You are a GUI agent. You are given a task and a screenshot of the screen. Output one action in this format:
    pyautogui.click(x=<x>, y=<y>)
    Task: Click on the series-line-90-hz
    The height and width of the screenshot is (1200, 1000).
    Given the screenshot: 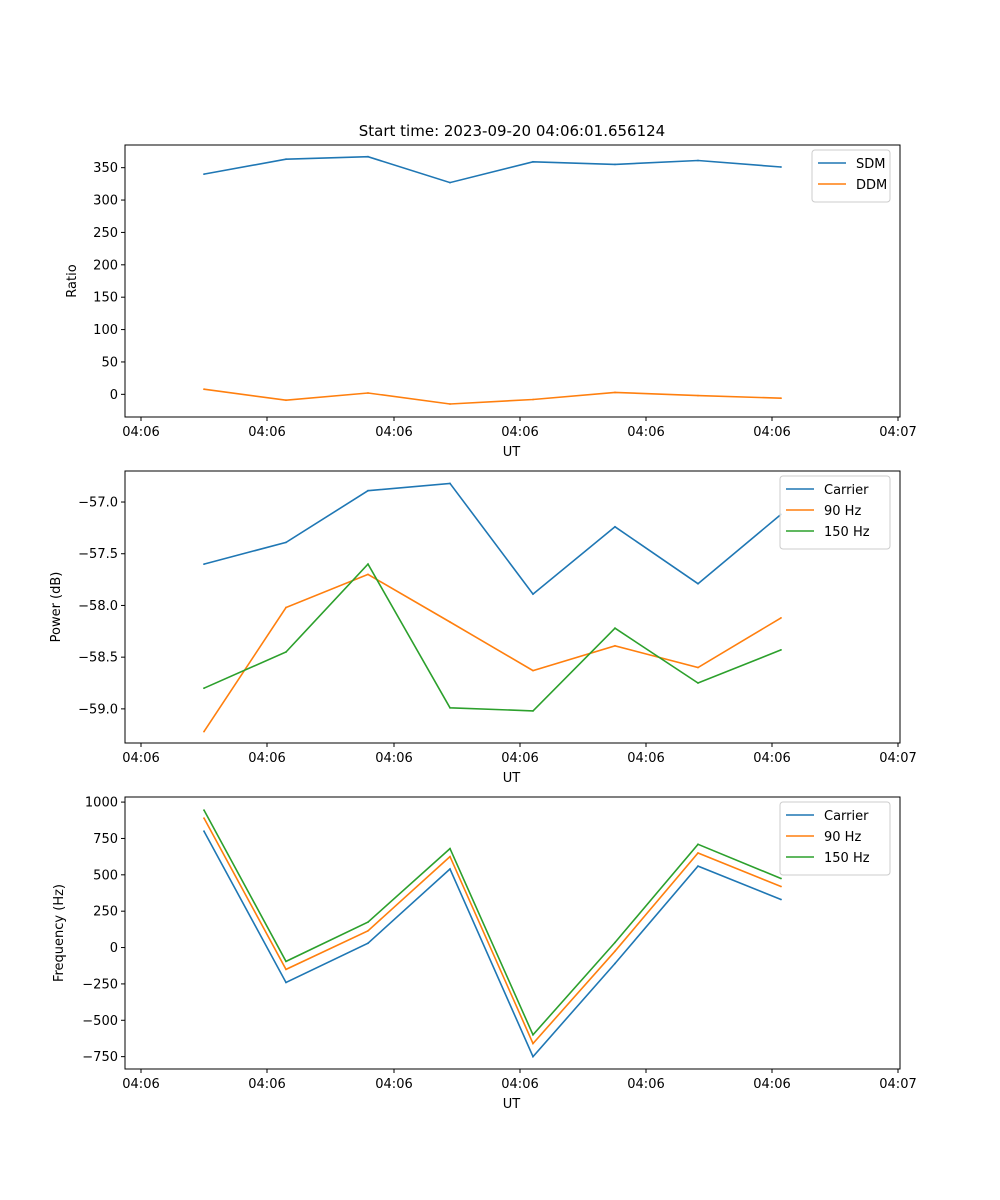 What is the action you would take?
    pyautogui.click(x=492, y=653)
    